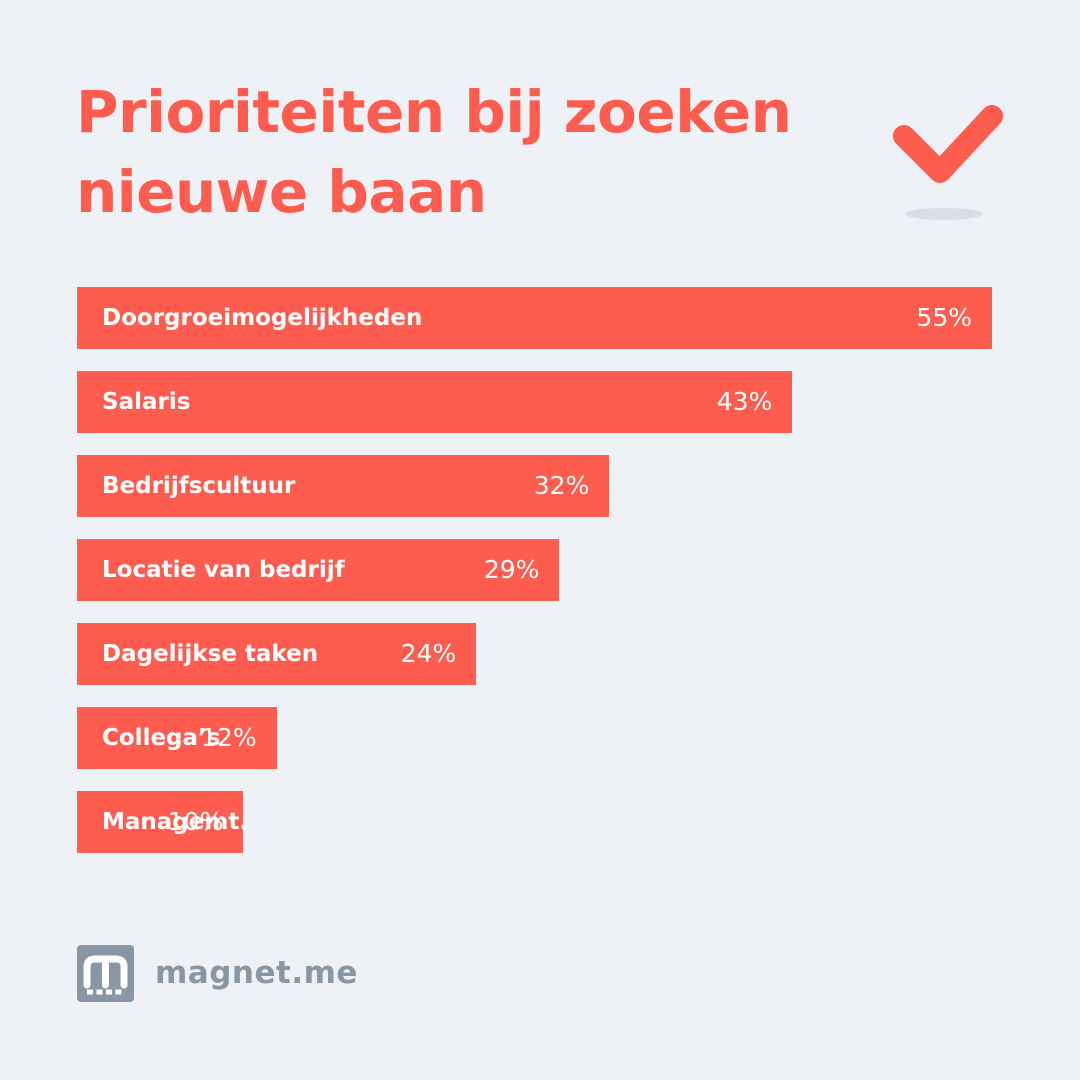  What do you see at coordinates (105, 973) in the screenshot?
I see `magnet-logo-icon` at bounding box center [105, 973].